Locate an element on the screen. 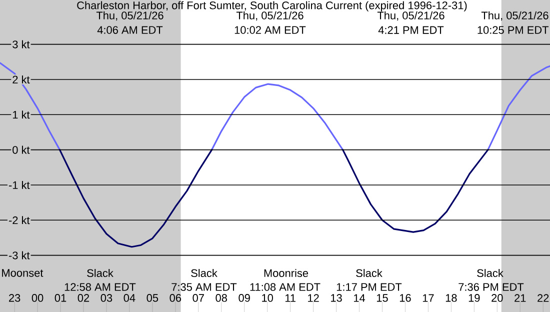 The image size is (550, 312). text: 7:35 AM EDT is located at coordinates (204, 287).